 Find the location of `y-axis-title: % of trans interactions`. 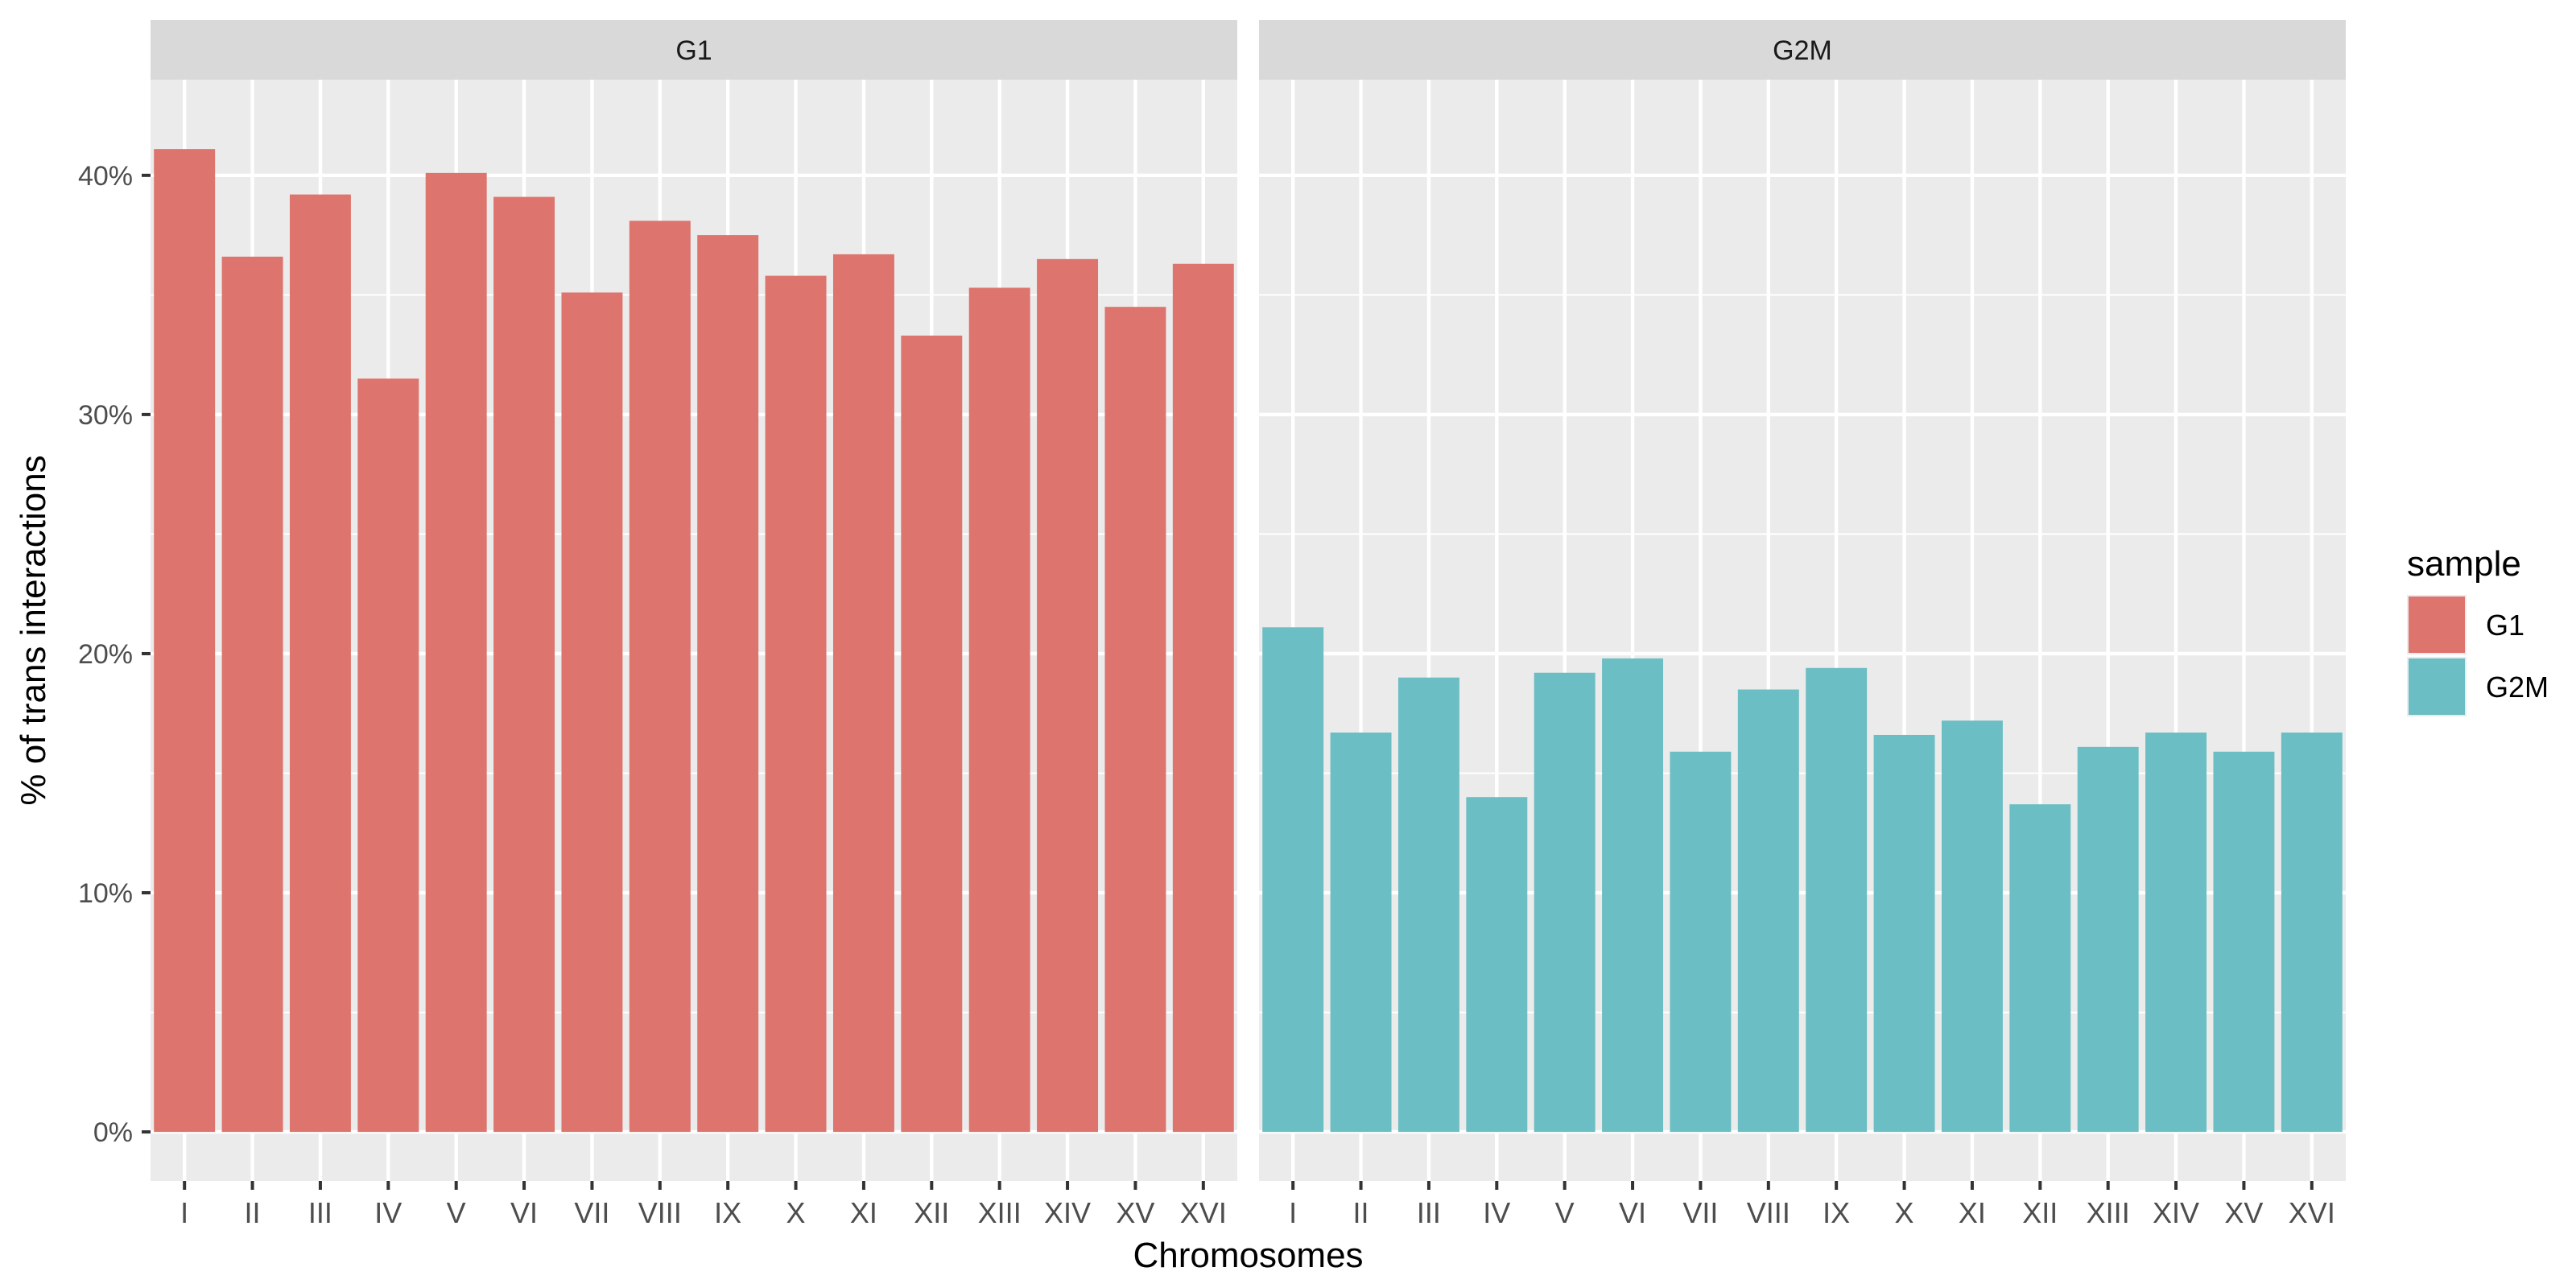

y-axis-title: % of trans interactions is located at coordinates (33, 630).